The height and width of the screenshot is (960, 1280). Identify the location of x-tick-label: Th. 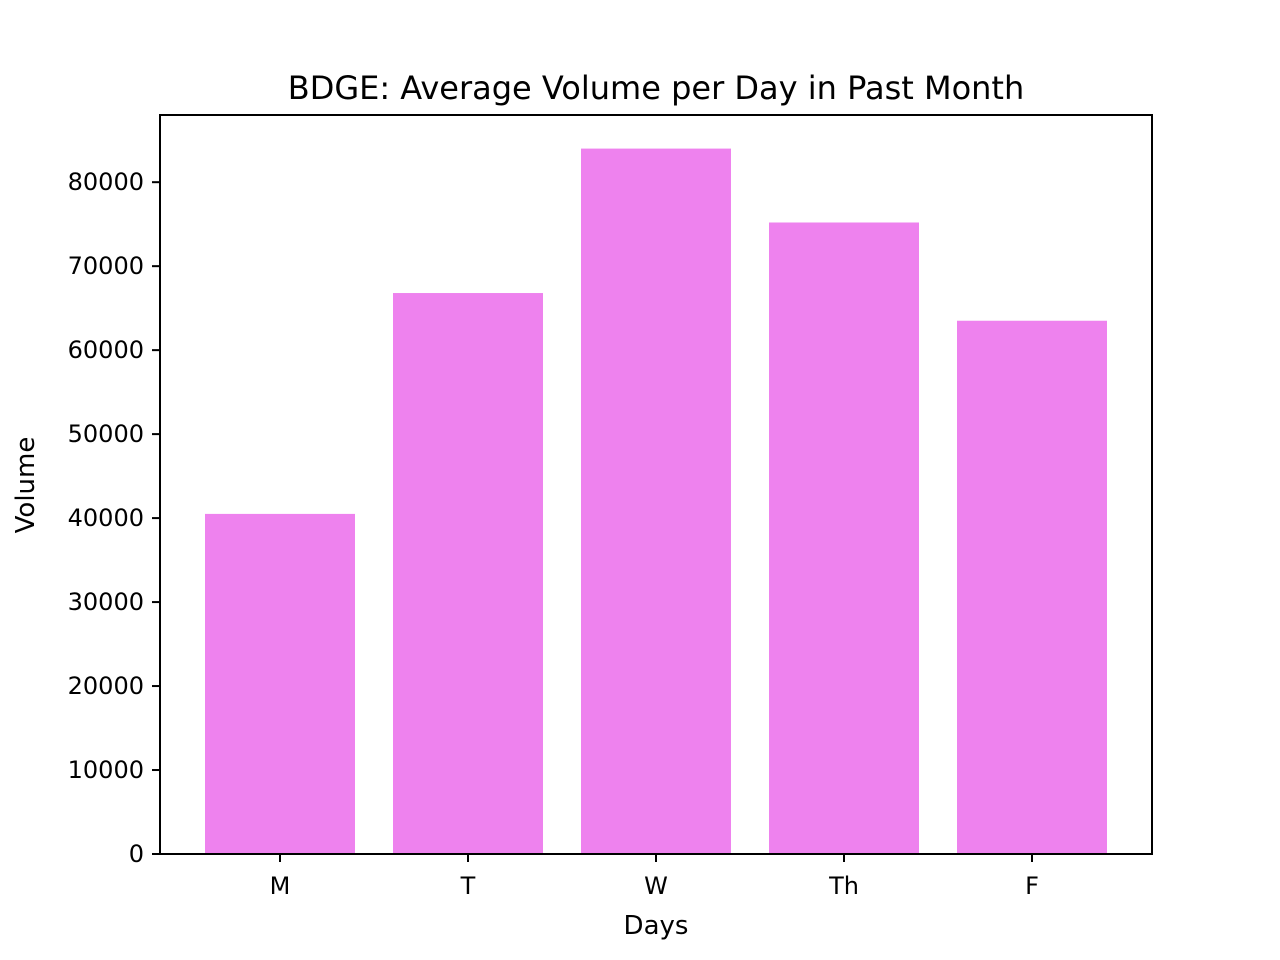
(843, 886).